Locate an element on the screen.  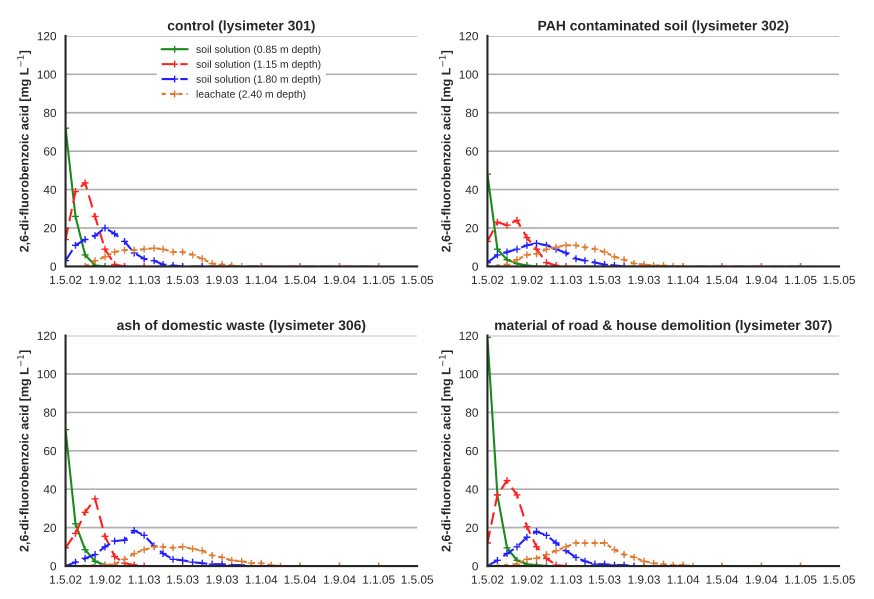
legend-label: leachate (2.40 m depth) is located at coordinates (251, 95).